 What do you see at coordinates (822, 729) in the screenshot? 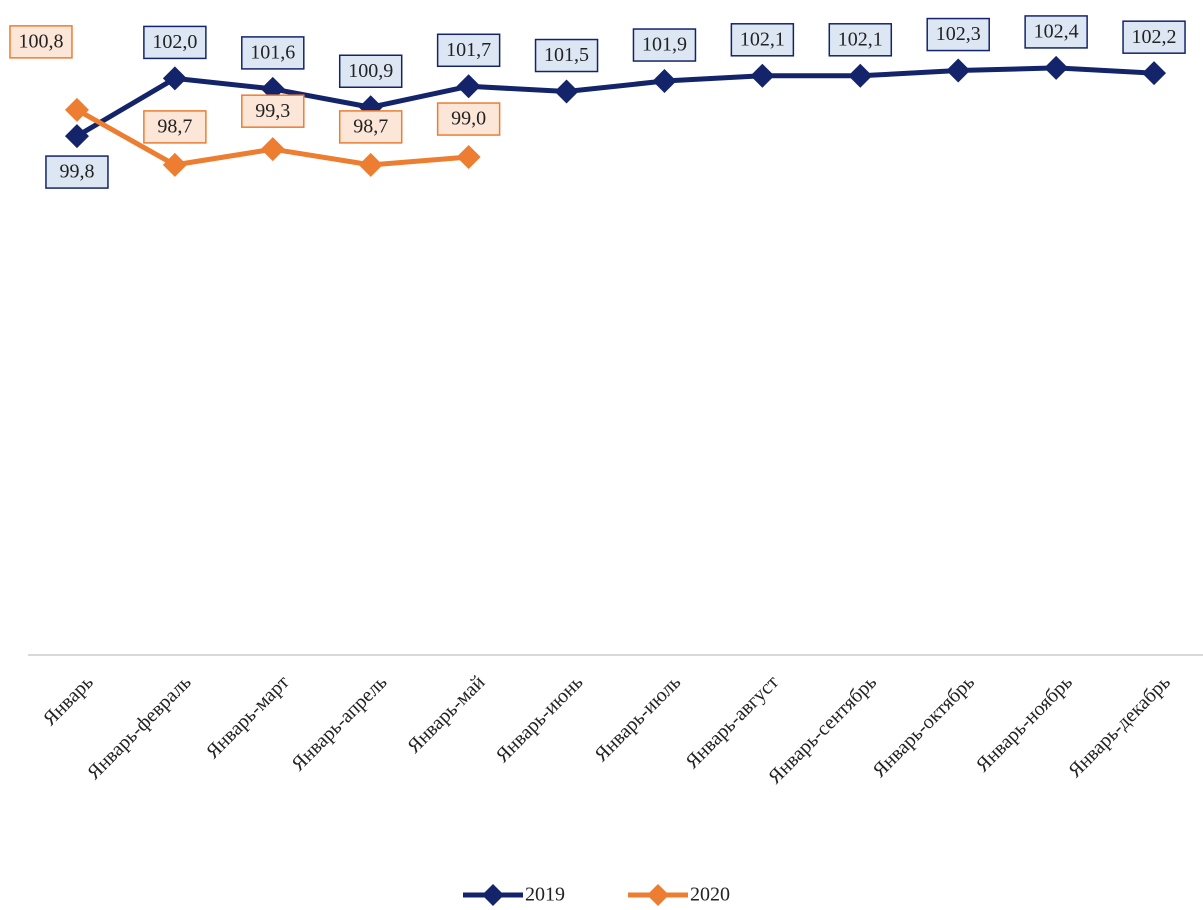
I see `x-tick-label: Январь-сентябрь` at bounding box center [822, 729].